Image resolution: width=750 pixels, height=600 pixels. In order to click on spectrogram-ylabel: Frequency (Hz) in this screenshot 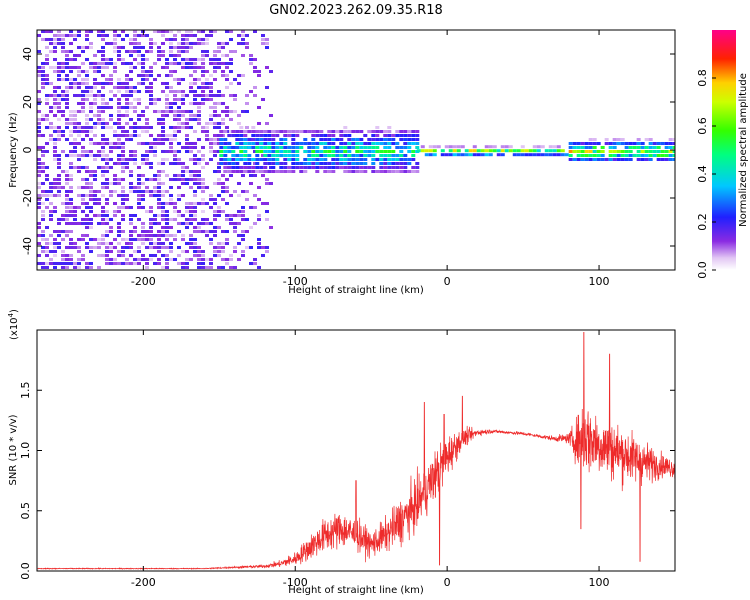, I will do `click(13, 150)`.